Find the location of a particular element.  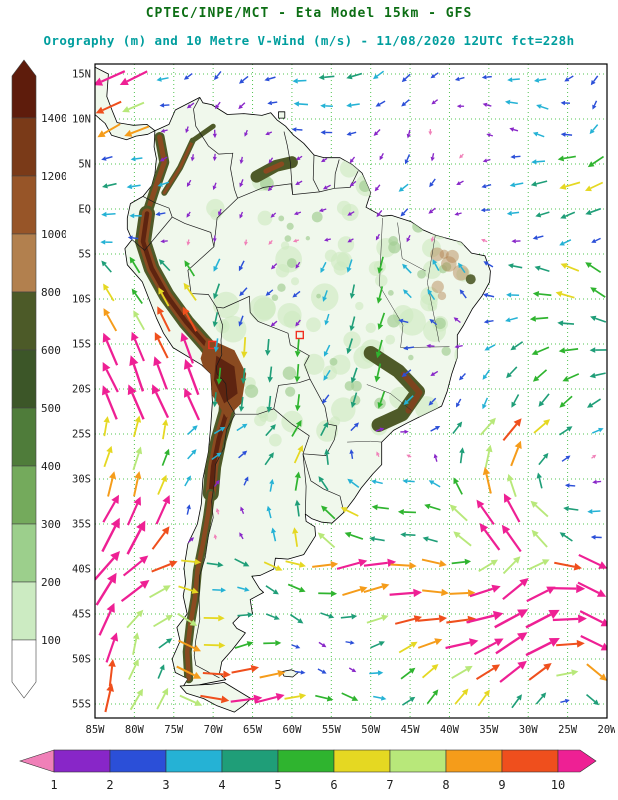

lon-label: 80W is located at coordinates (135, 730).